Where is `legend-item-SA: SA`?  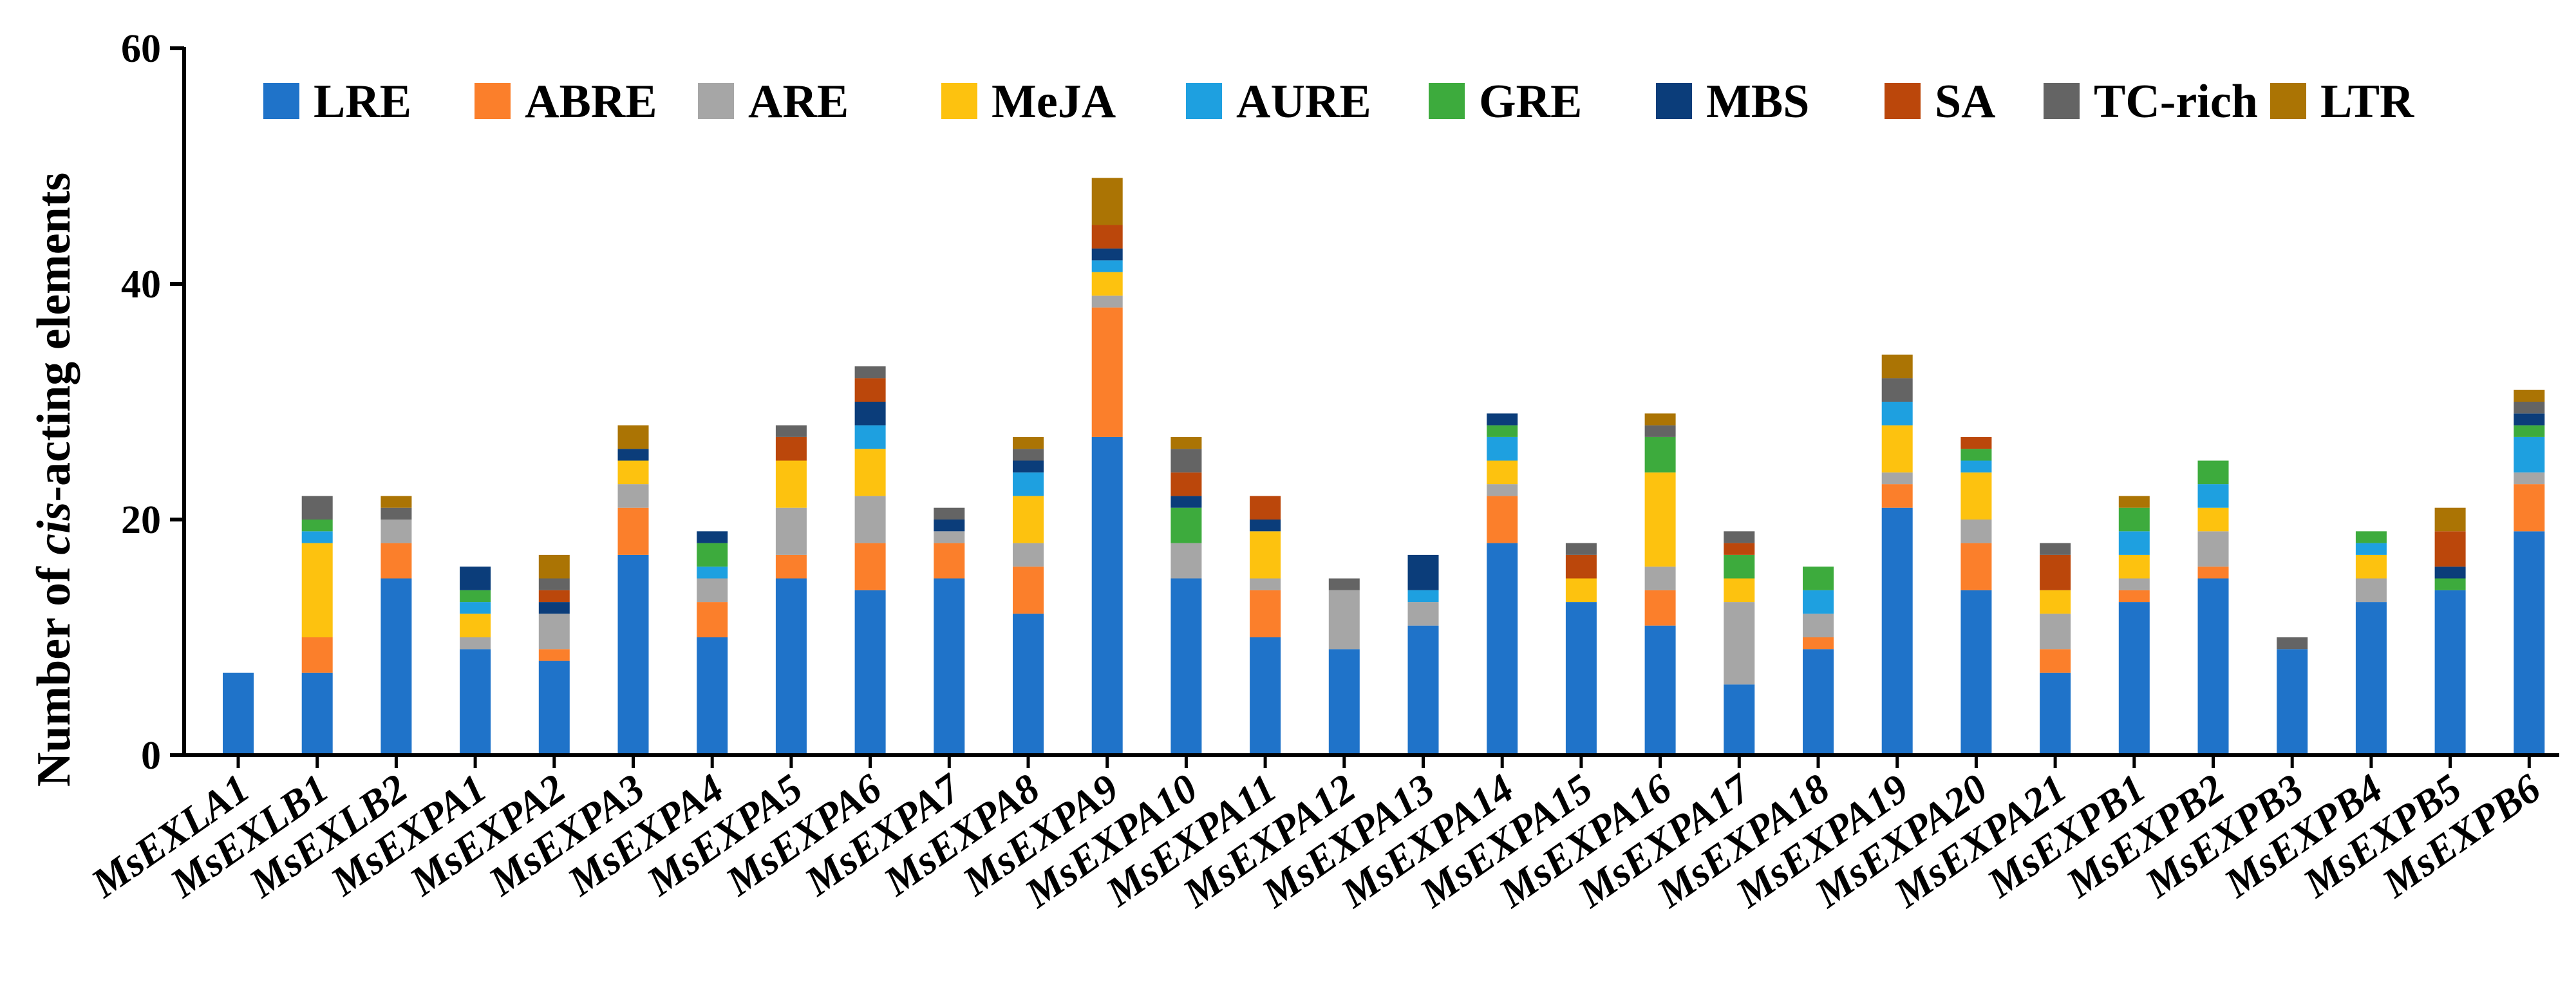
legend-item-SA: SA is located at coordinates (1940, 101).